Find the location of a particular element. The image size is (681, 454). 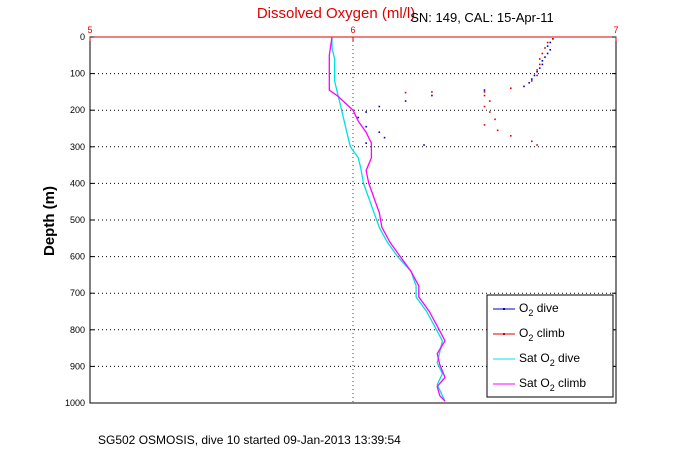

y-axis-label: Depth (m) is located at coordinates (49, 221).